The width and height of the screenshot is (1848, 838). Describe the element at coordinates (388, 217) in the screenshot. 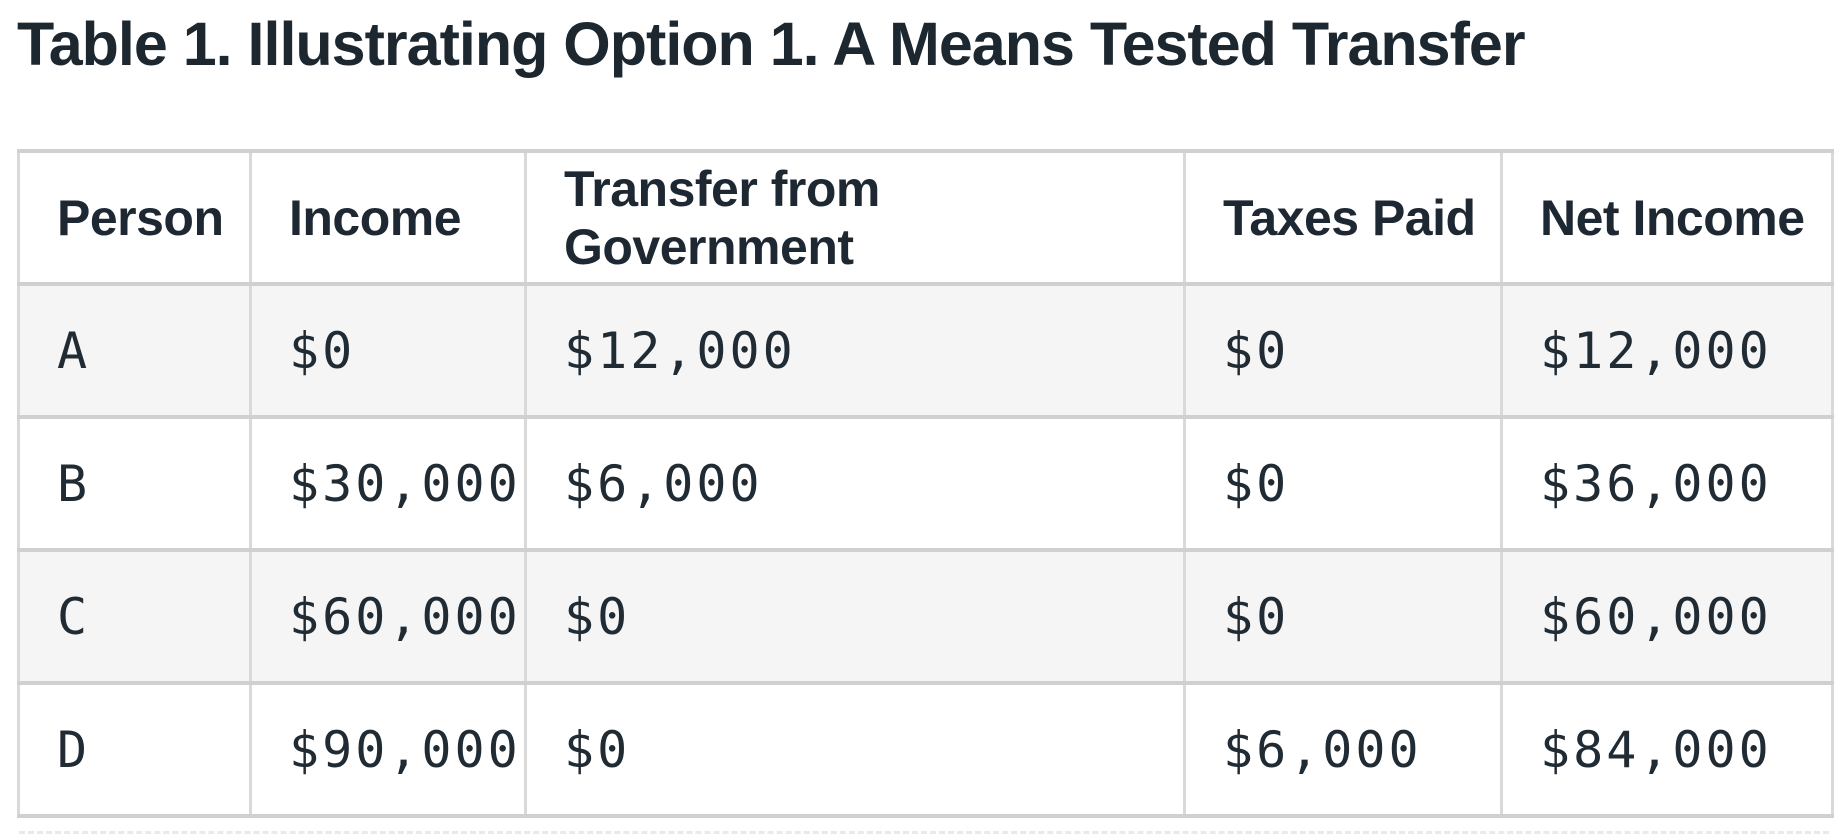

I see `header-cell-income: Income` at that location.